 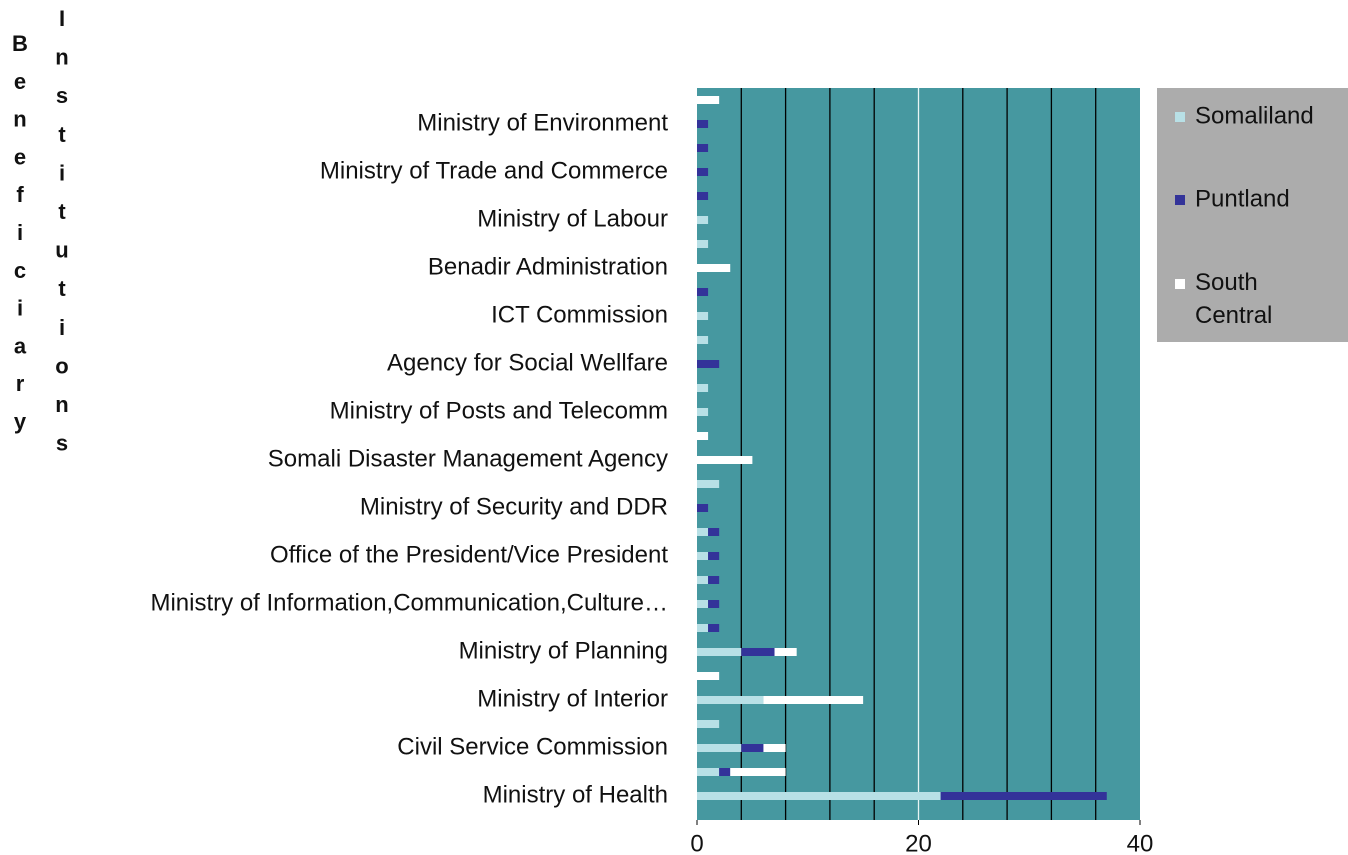 I want to click on x-tick-label: 40, so click(x=1140, y=842).